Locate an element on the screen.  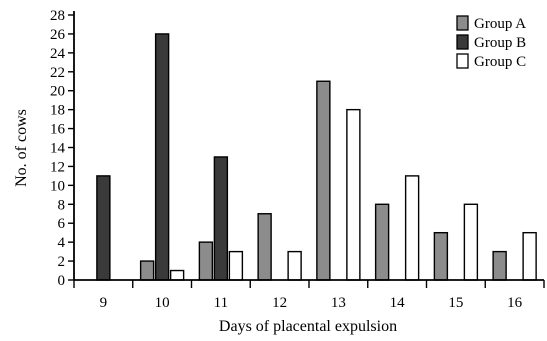
y-tick-label: 20 is located at coordinates (57, 92).